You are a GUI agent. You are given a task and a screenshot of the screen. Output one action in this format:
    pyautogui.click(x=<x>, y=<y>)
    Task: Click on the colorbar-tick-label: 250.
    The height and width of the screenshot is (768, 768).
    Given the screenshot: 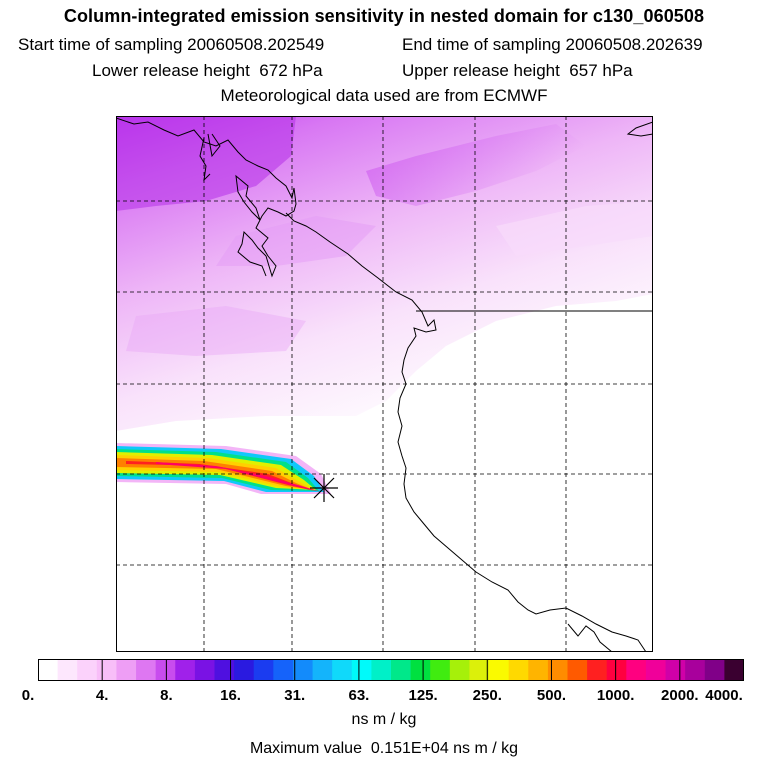 What is the action you would take?
    pyautogui.click(x=487, y=695)
    